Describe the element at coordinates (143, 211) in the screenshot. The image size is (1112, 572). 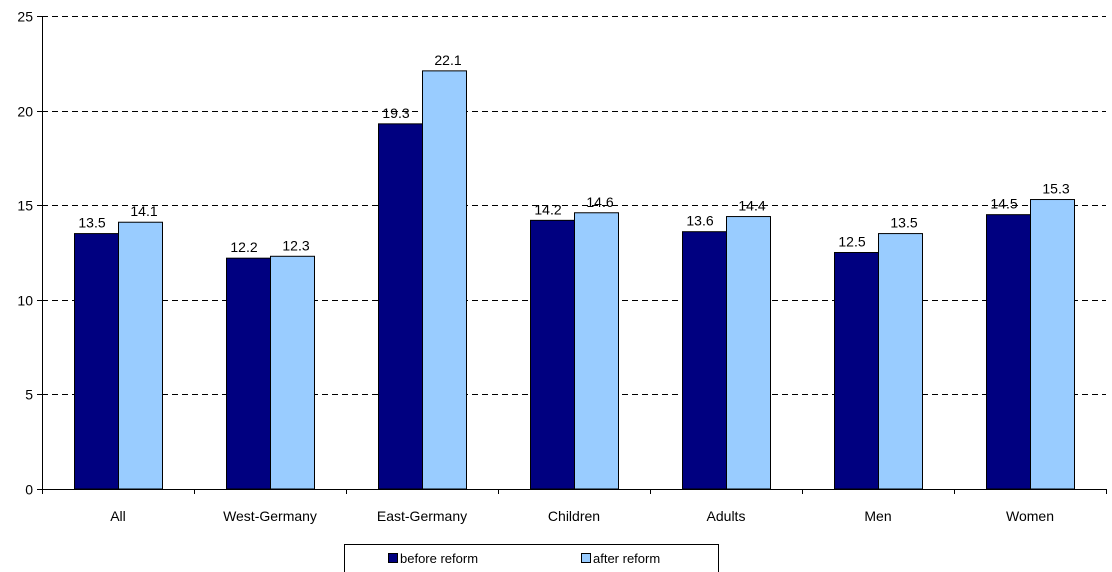
I see `data-label: 14.1` at that location.